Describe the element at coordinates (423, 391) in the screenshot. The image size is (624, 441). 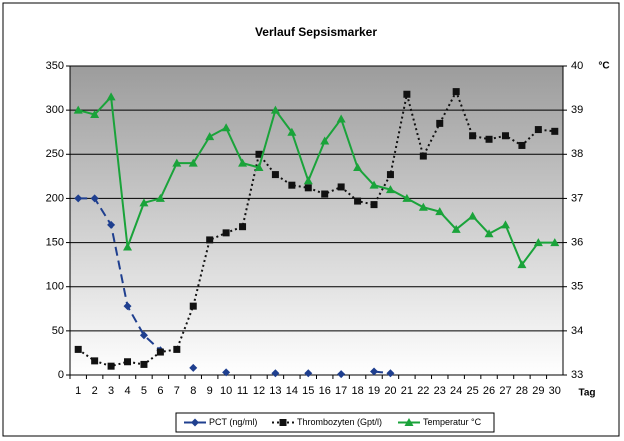
I see `x-tick-label: 22` at that location.